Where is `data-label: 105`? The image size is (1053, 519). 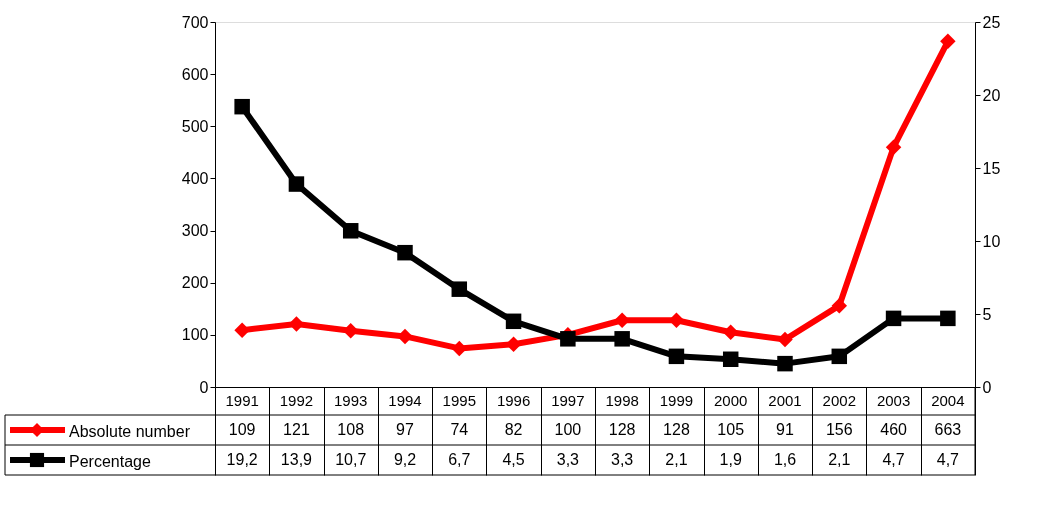 data-label: 105 is located at coordinates (731, 429).